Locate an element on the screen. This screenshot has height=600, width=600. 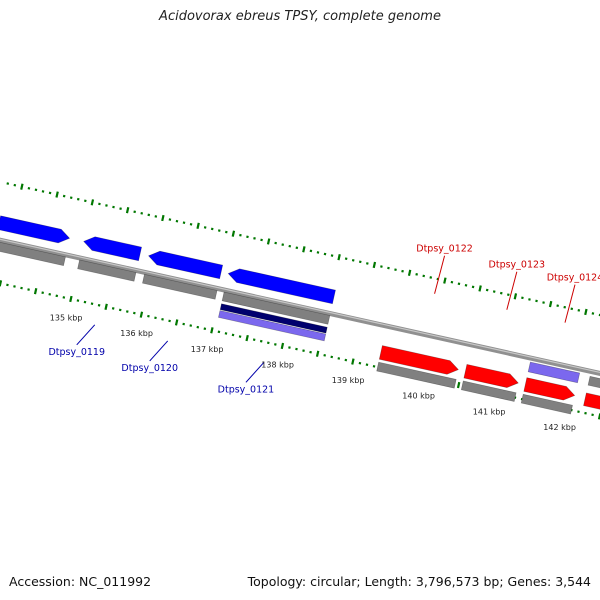
gene-label: Dtpsy_0121 is located at coordinates (246, 389).